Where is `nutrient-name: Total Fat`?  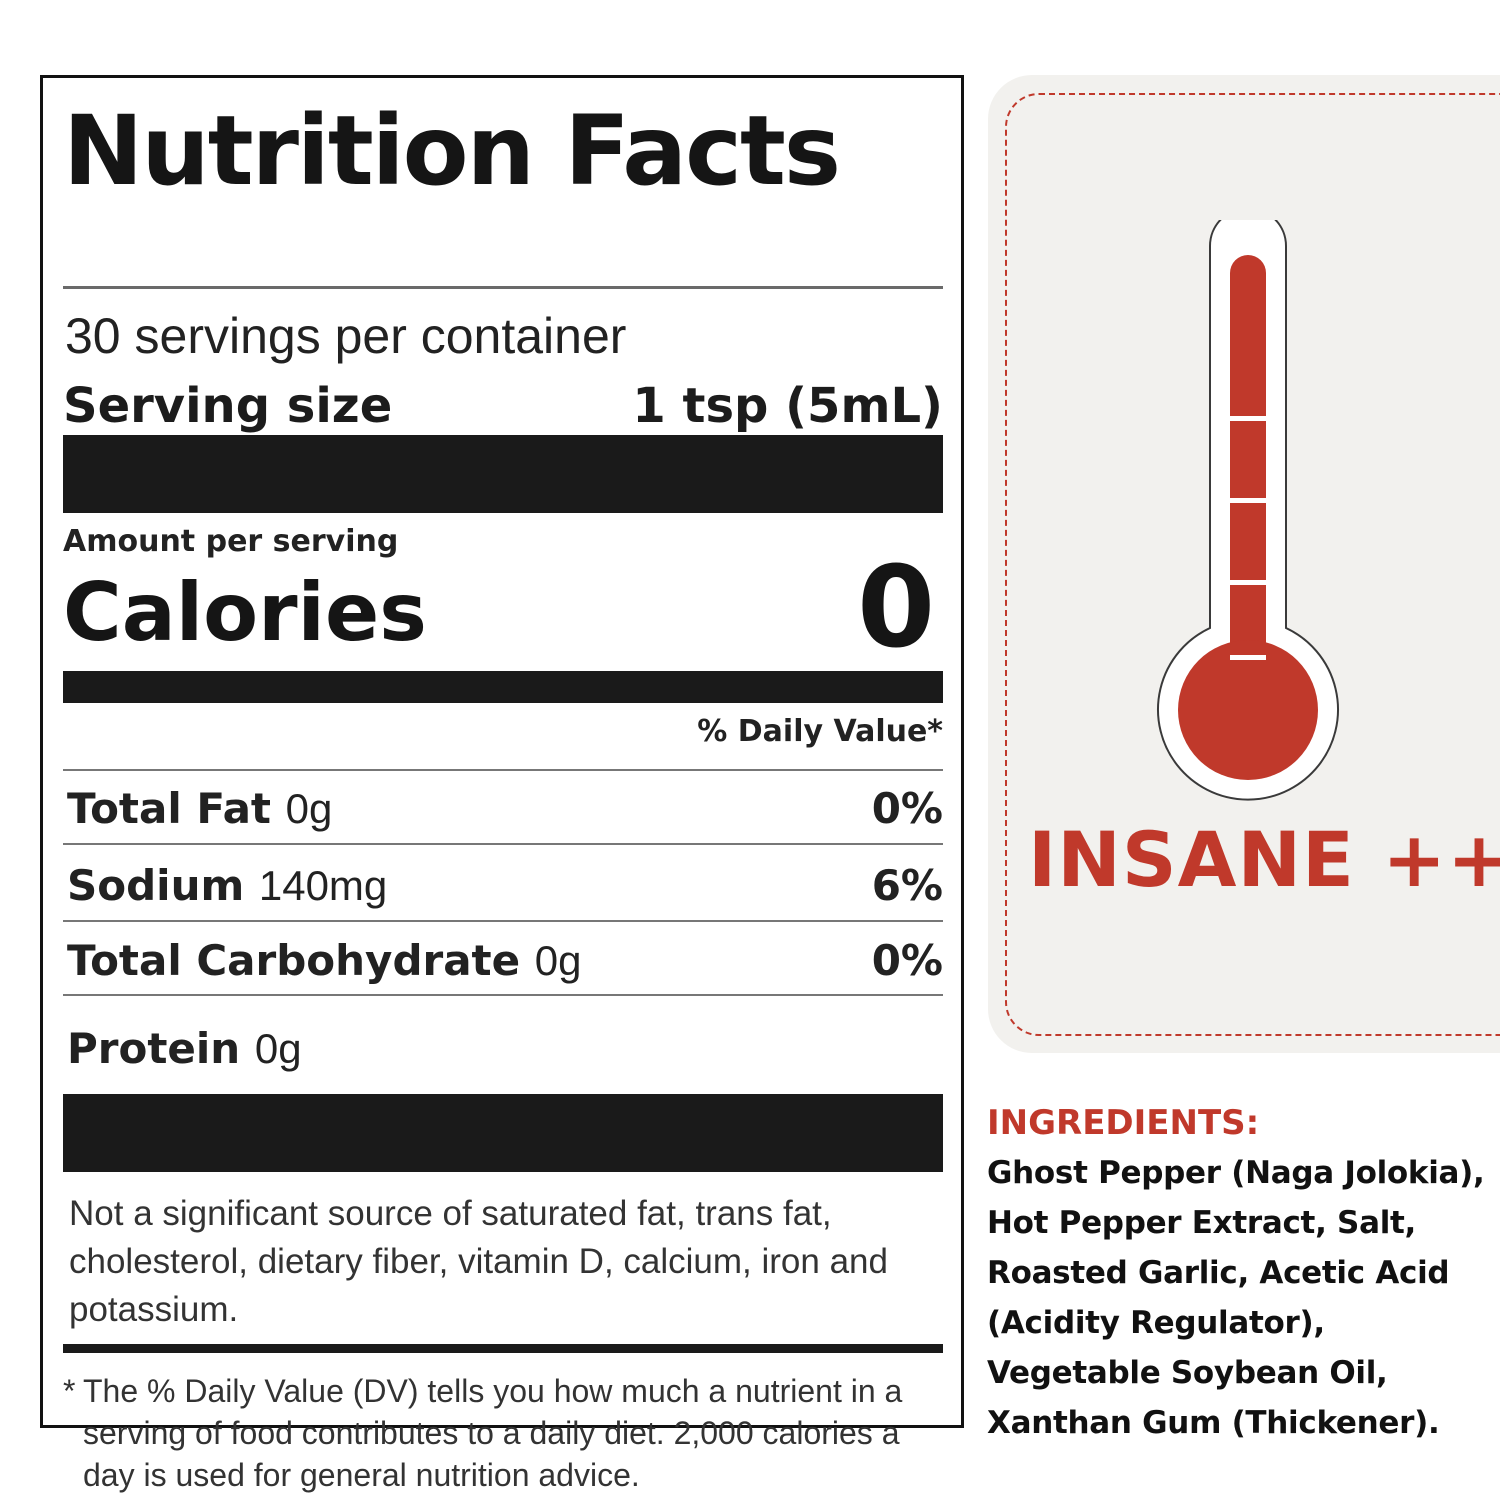
nutrient-name: Total Fat is located at coordinates (176, 808).